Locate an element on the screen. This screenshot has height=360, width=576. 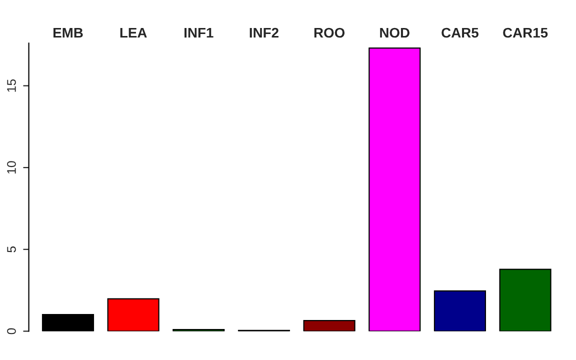
x-tick-label: ROO is located at coordinates (329, 33).